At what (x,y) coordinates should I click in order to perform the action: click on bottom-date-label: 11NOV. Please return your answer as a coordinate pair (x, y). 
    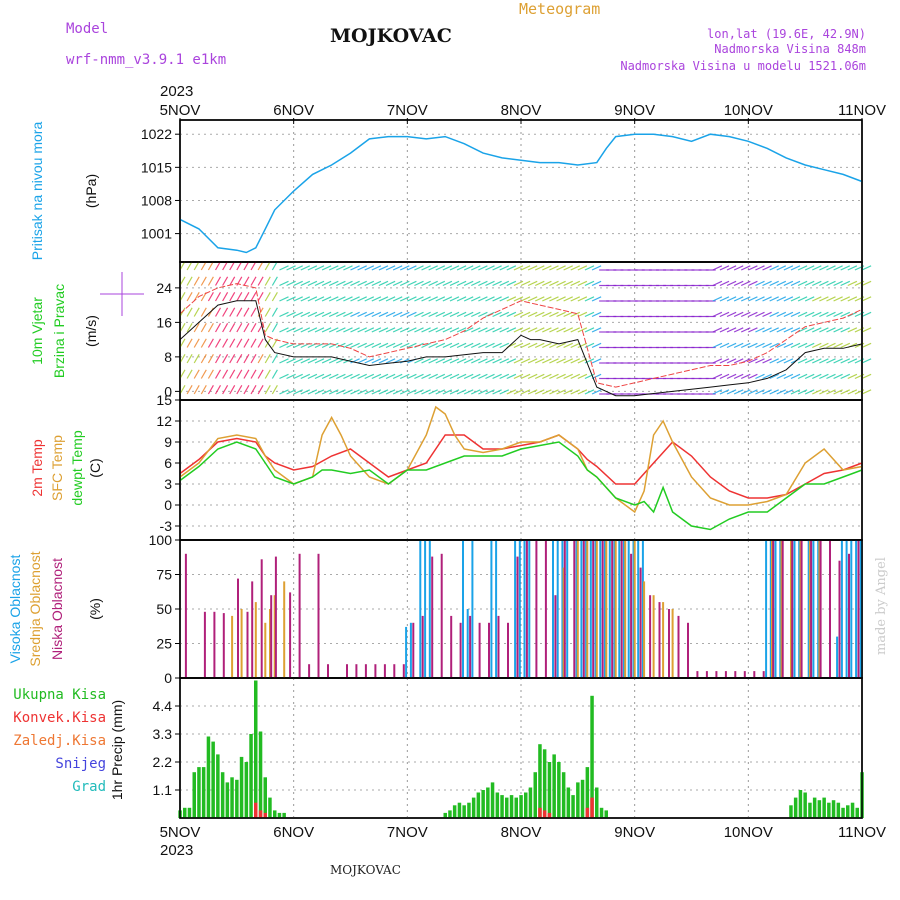
    Looking at the image, I should click on (862, 832).